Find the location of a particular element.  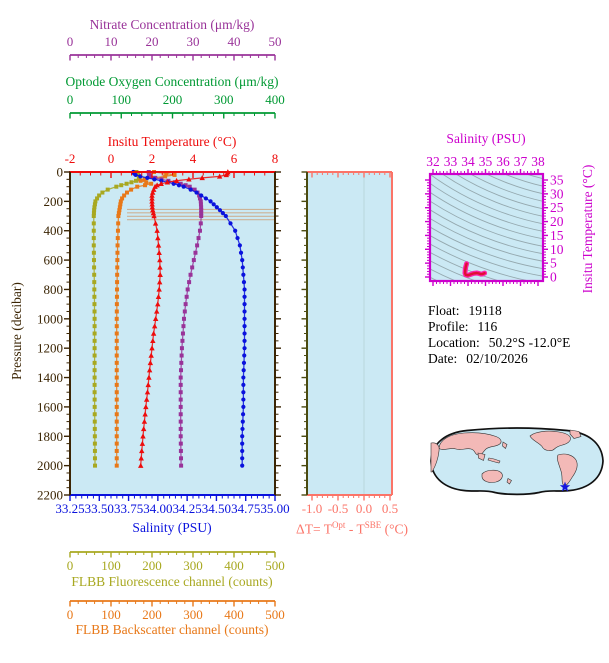

tick-label: -0.5 is located at coordinates (338, 508).